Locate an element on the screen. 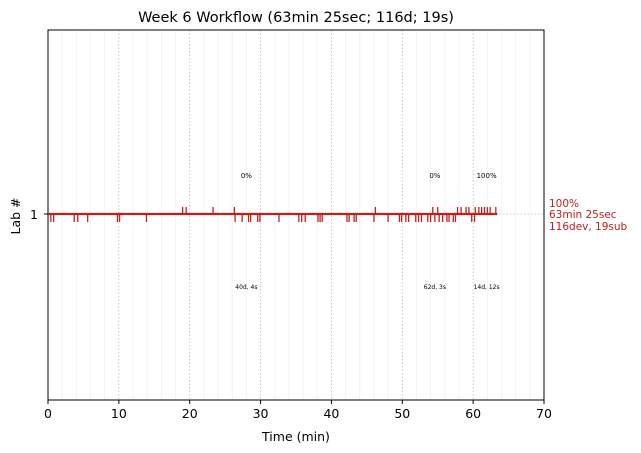  x-tick-label: 50 is located at coordinates (402, 413).